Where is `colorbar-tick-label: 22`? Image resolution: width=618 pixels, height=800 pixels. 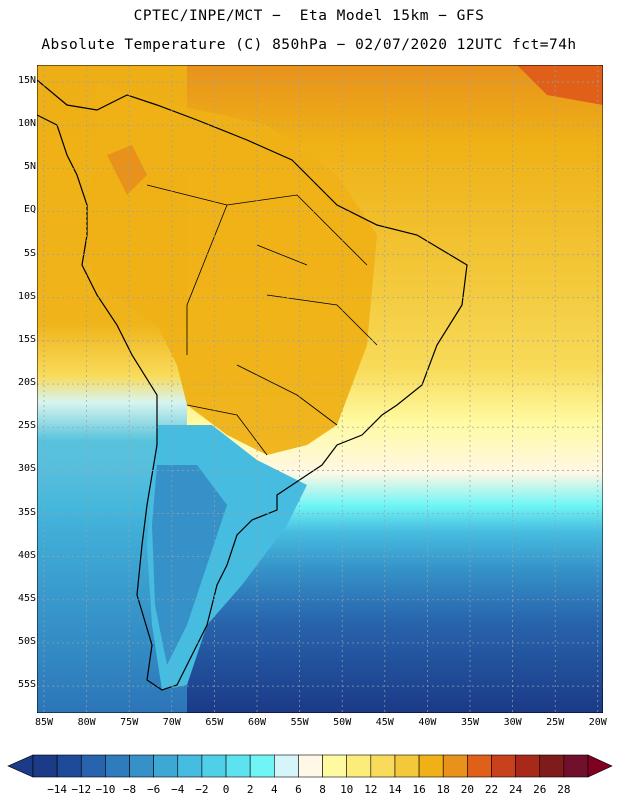 colorbar-tick-label: 22 is located at coordinates (491, 789).